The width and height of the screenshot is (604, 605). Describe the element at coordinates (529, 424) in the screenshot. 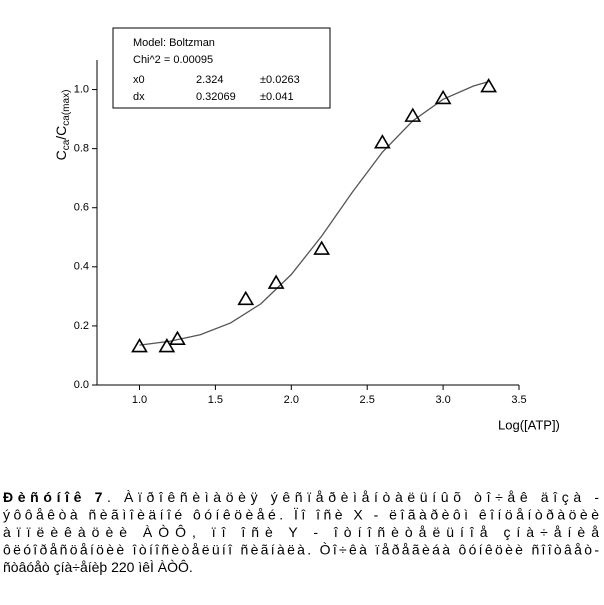

I see `x-axis-label: Log([ATP])` at that location.